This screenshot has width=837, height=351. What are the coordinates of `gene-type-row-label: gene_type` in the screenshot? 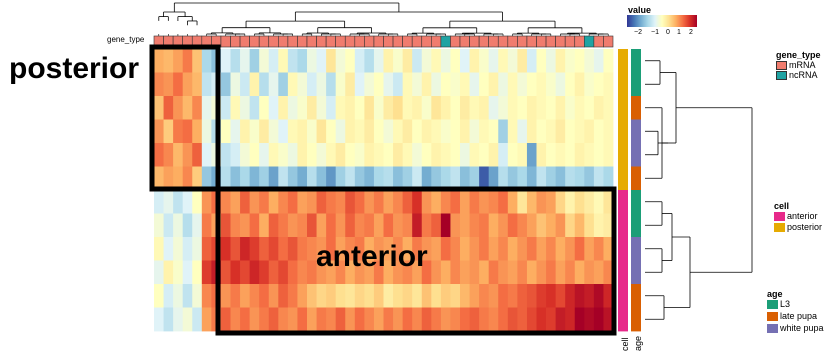 It's located at (126, 39).